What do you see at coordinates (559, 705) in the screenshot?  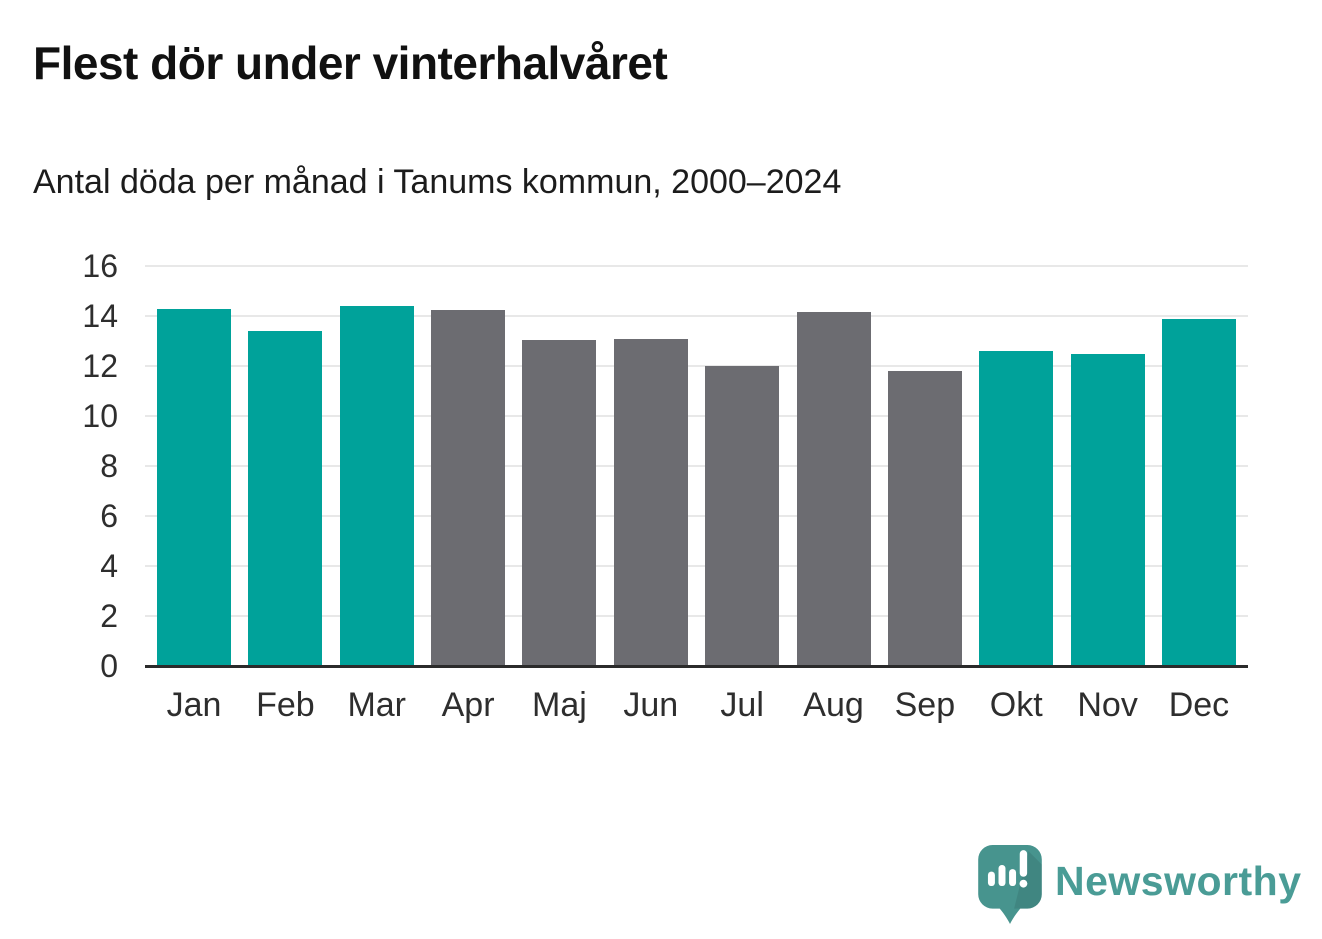 I see `x-tick-label-maj: Maj` at bounding box center [559, 705].